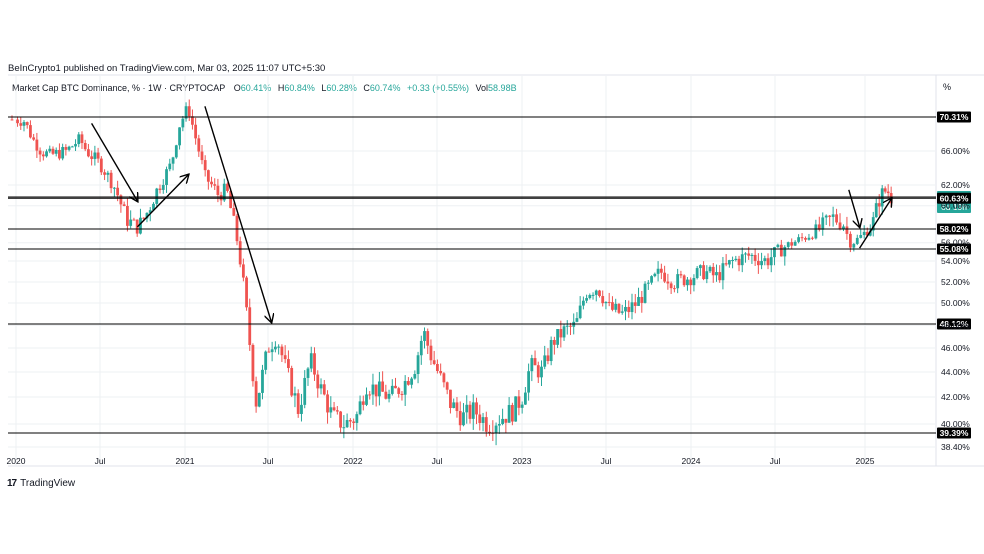  I want to click on y-tick-label: 62.00%, so click(955, 185).